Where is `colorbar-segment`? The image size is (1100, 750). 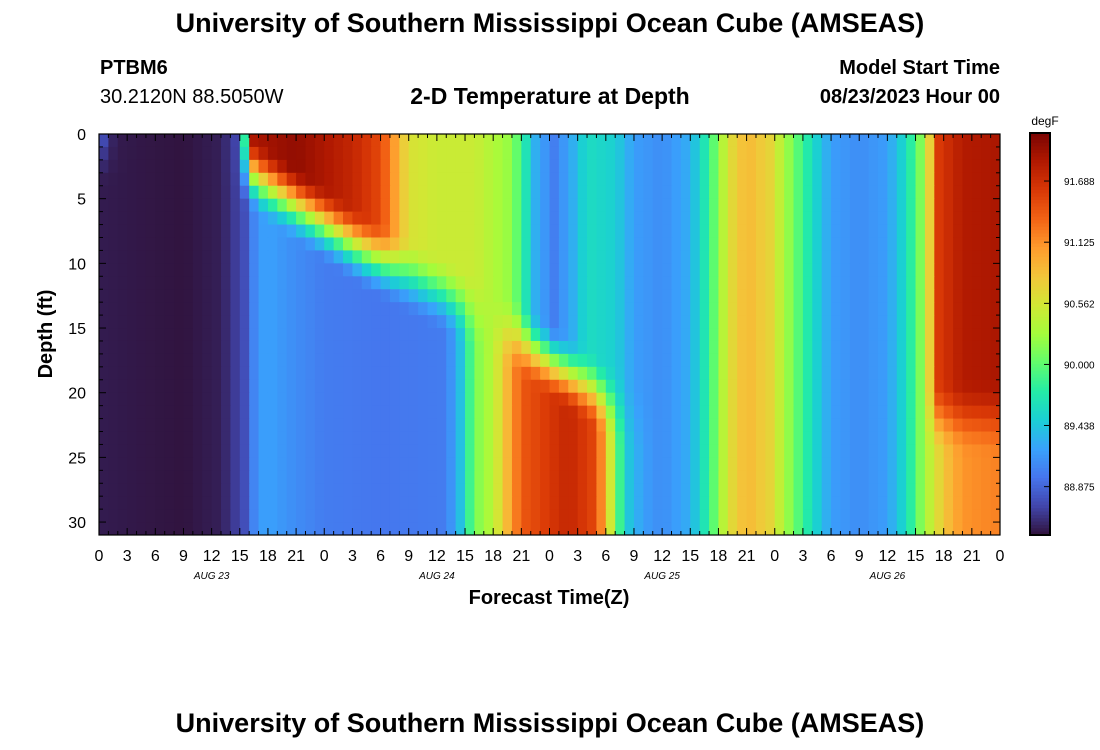 colorbar-segment is located at coordinates (1040, 208).